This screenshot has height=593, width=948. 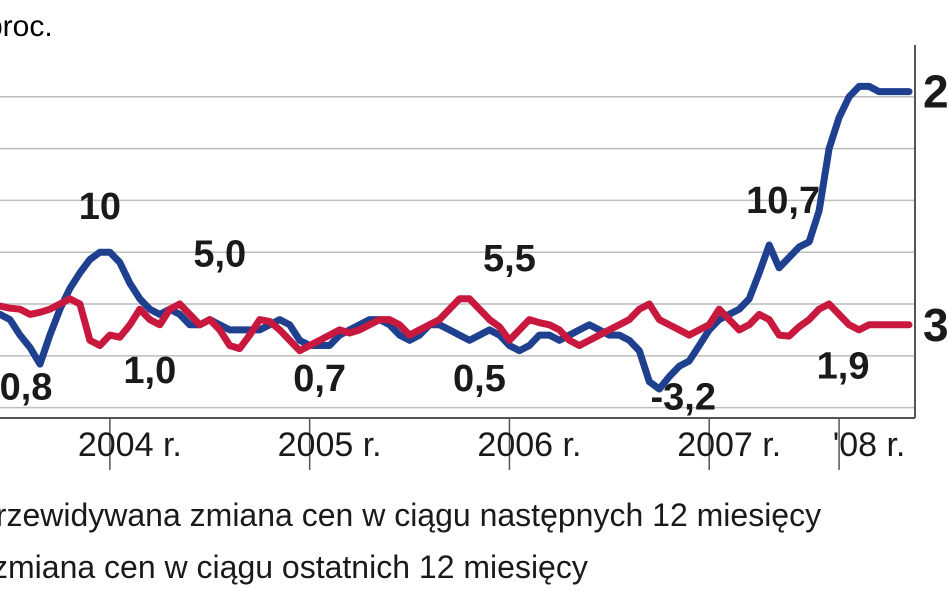 I want to click on data-label: 5,0, so click(x=219, y=255).